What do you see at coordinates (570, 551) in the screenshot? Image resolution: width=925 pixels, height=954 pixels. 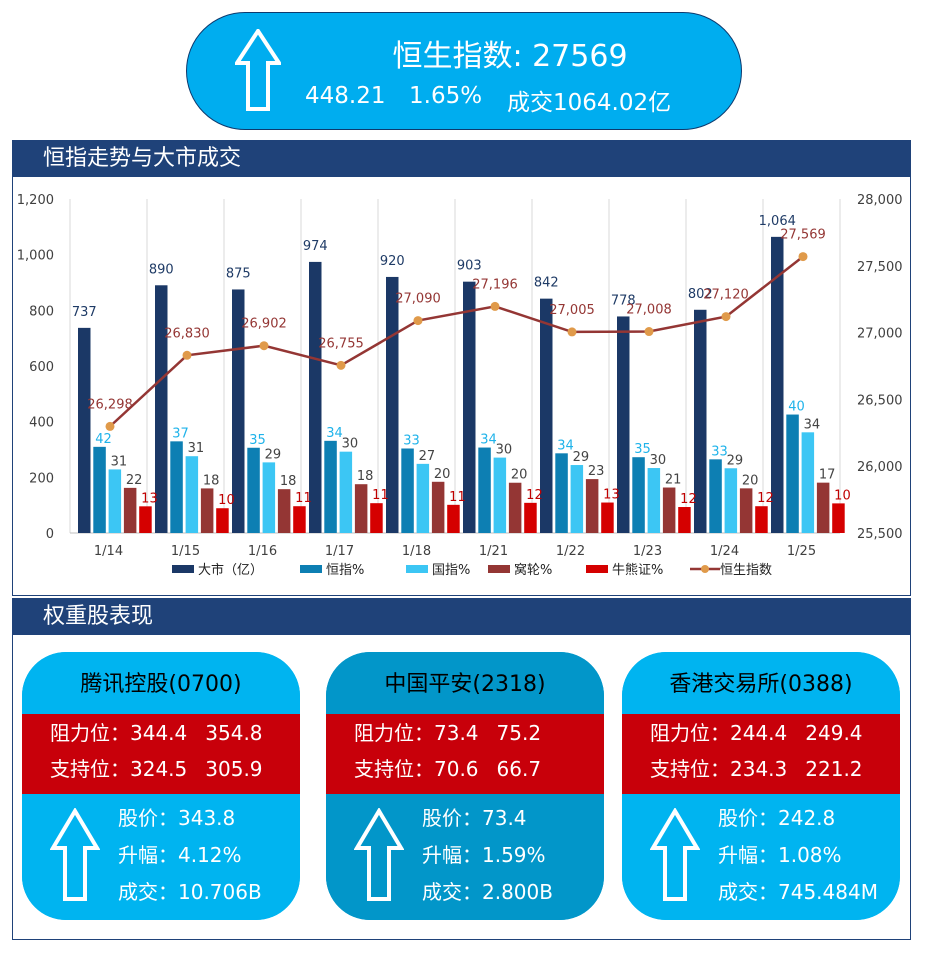 I see `category-label: 1/22` at bounding box center [570, 551].